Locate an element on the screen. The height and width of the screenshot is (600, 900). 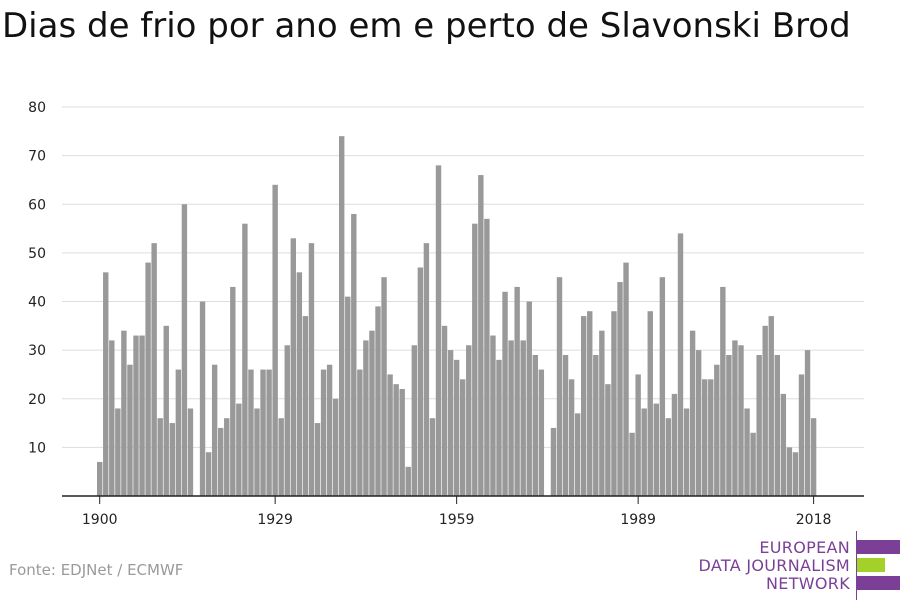
y-axis-ticks: 10 20 30 40 50 60 70 80 is located at coordinates (37, 278).